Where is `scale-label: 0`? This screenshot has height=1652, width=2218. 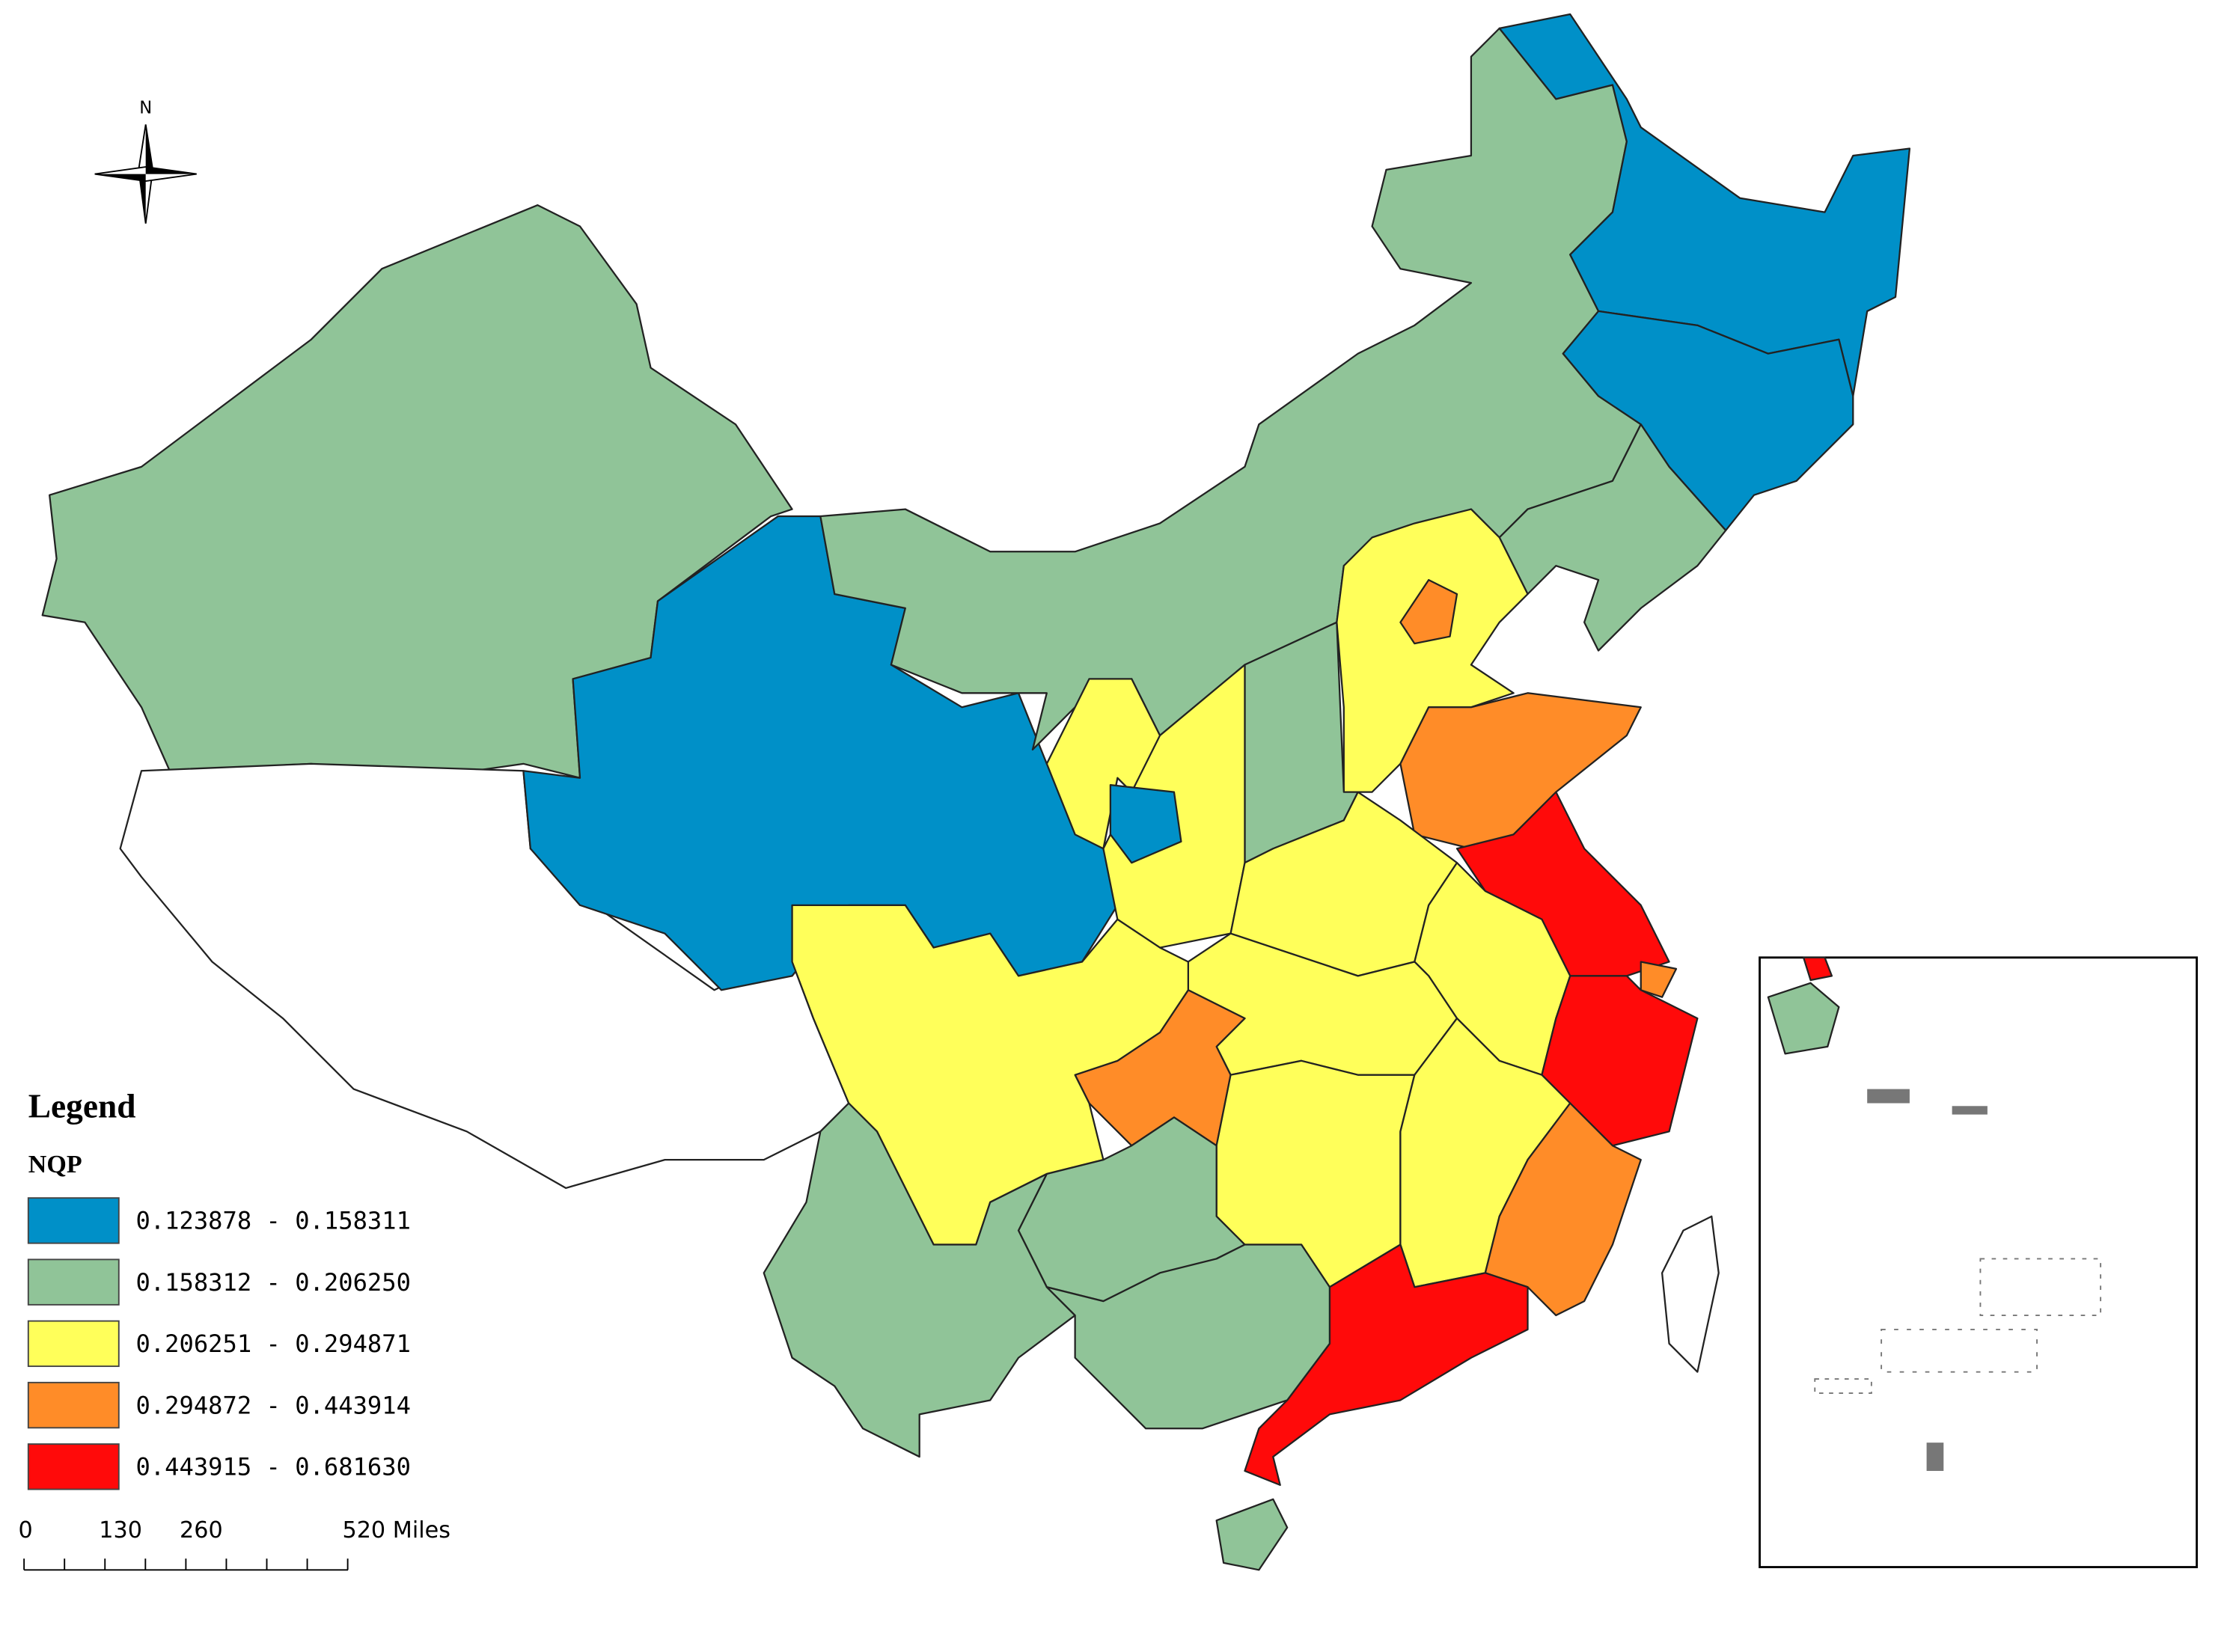
scale-label: 0 is located at coordinates (26, 1530).